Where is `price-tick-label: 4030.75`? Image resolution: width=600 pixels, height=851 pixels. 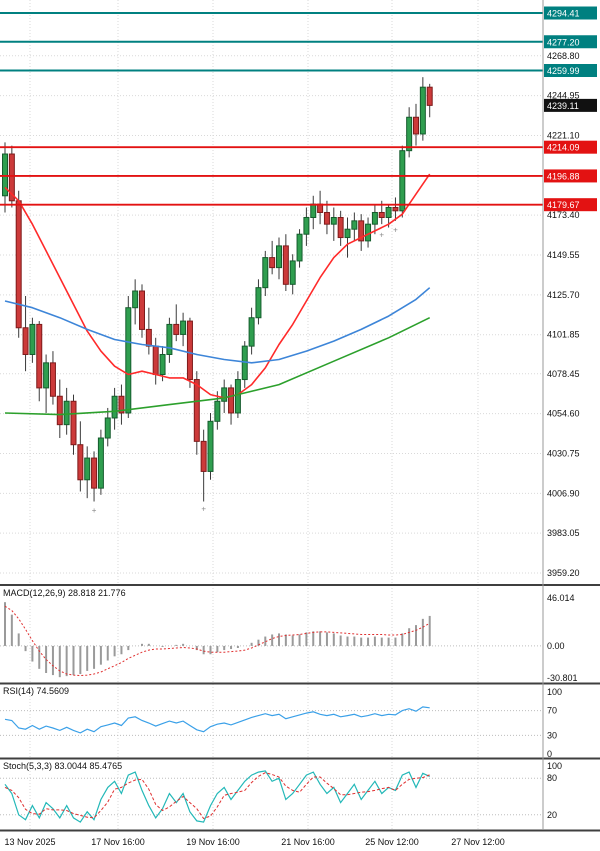
price-tick-label: 4030.75 is located at coordinates (563, 453).